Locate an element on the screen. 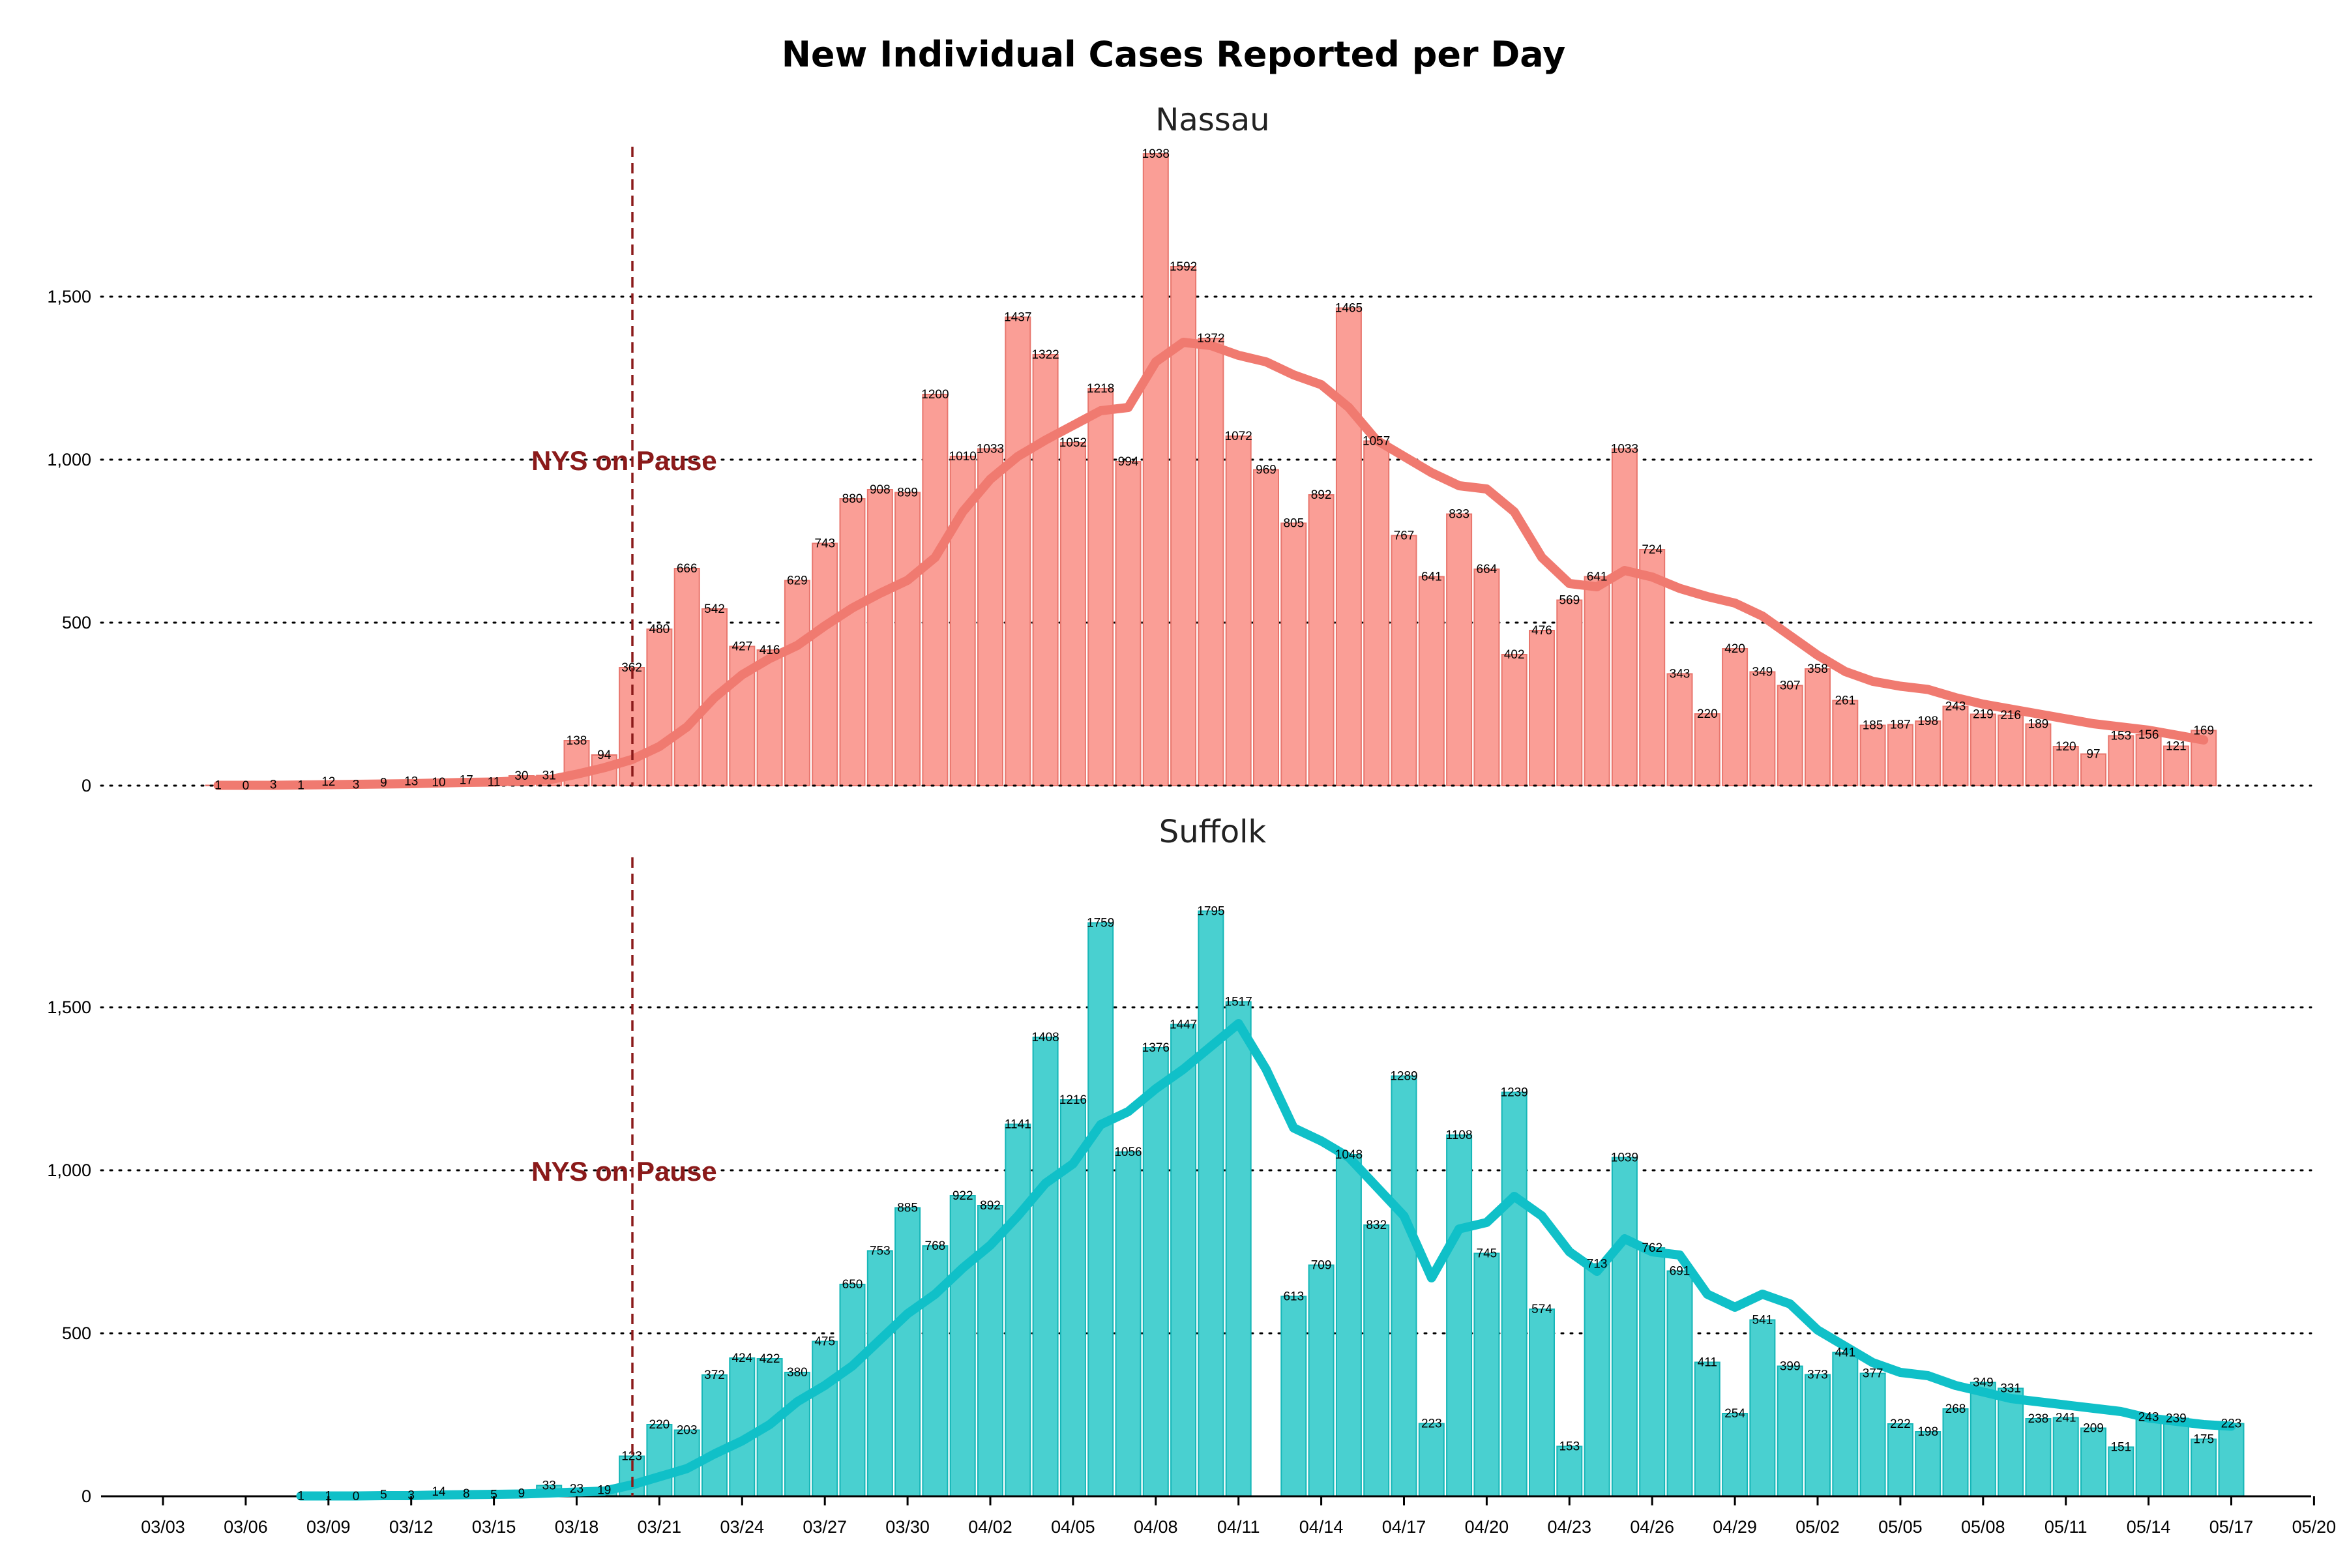  y-tick-label: 1,000 is located at coordinates (69, 1170).